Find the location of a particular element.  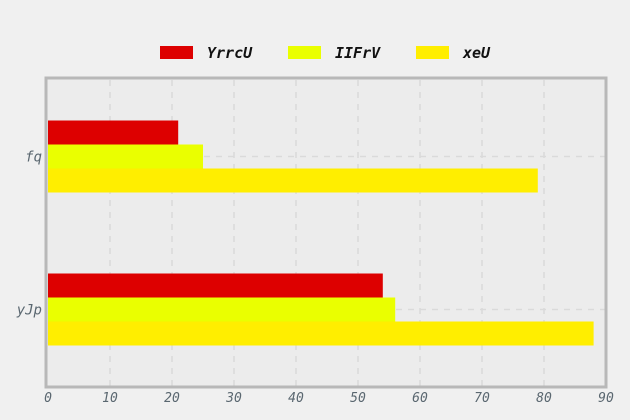

legend-swatch-IIFrV is located at coordinates (304, 52).